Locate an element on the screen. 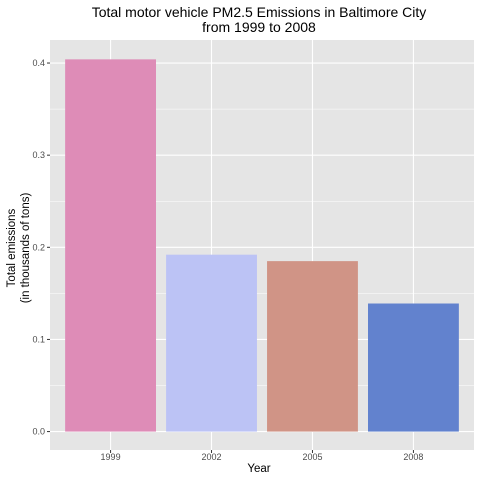 This screenshot has height=480, width=480. y-tick-label: 0.4 is located at coordinates (38, 63).